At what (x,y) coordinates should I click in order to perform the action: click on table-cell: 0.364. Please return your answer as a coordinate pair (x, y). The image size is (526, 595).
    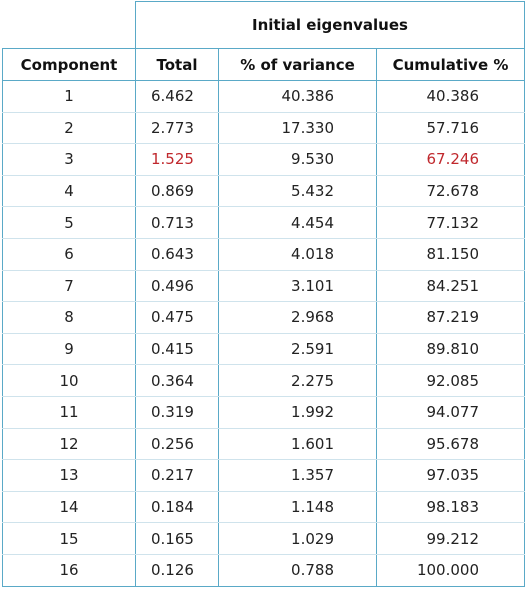
    Looking at the image, I should click on (177, 380).